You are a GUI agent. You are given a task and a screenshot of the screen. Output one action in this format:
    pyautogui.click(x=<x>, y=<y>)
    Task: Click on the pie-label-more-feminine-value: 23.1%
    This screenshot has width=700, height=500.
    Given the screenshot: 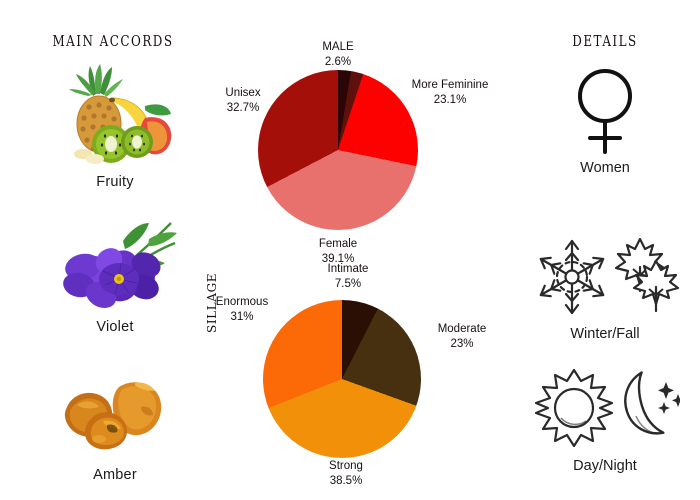 What is the action you would take?
    pyautogui.click(x=450, y=99)
    